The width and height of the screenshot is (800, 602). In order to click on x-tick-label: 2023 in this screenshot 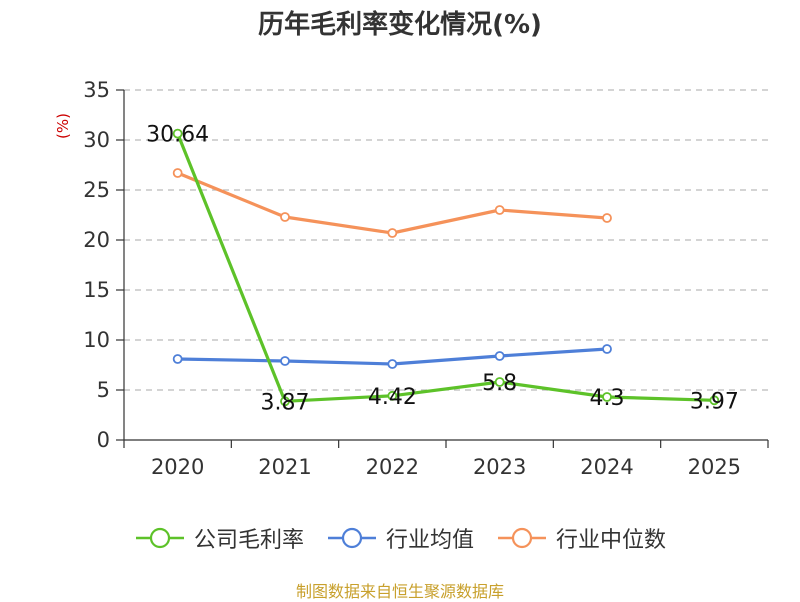, I will do `click(499, 467)`.